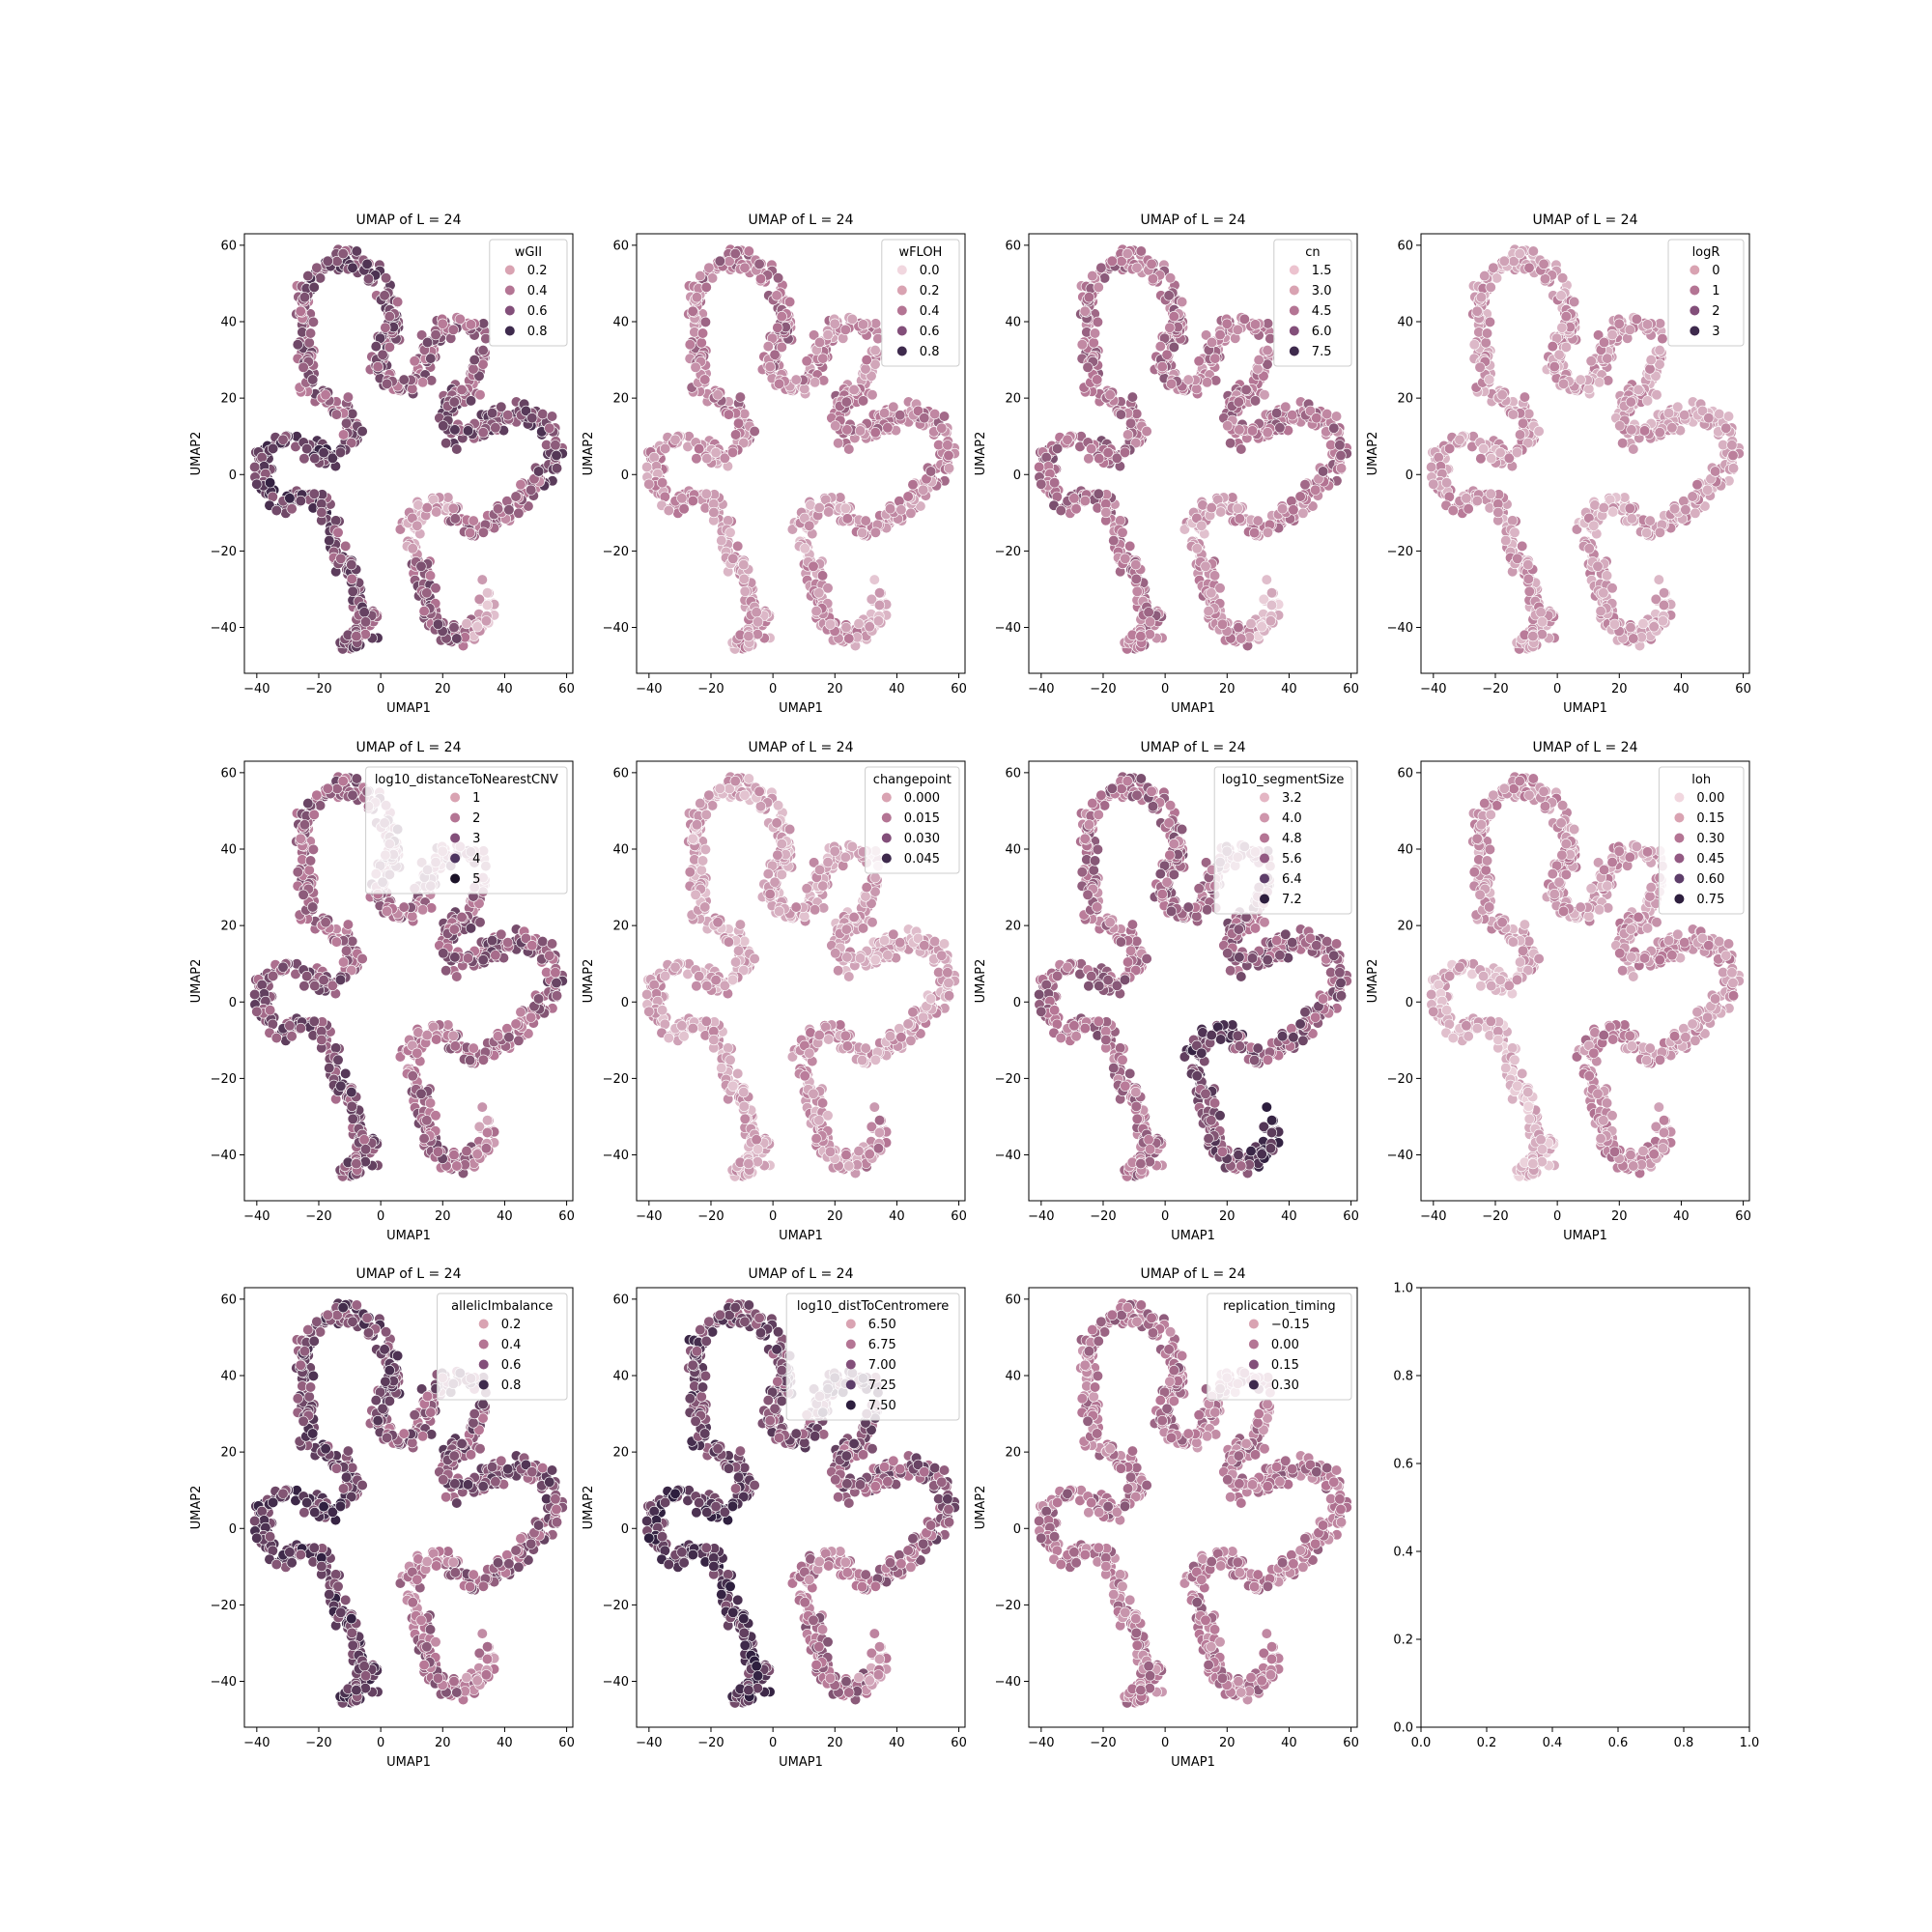 The height and width of the screenshot is (1932, 1932). Describe the element at coordinates (773, 689) in the screenshot. I see `x-tick-label: 0` at that location.